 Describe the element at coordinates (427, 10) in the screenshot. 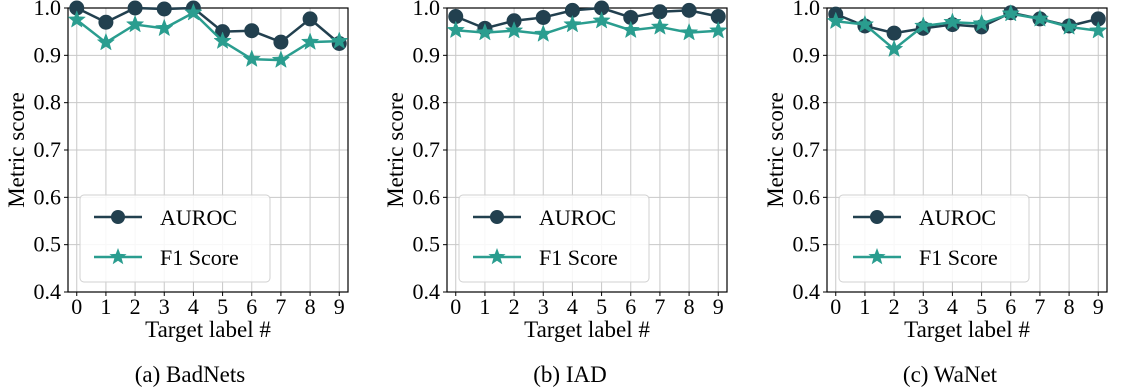

I see `y-tick-label: 1.0` at that location.